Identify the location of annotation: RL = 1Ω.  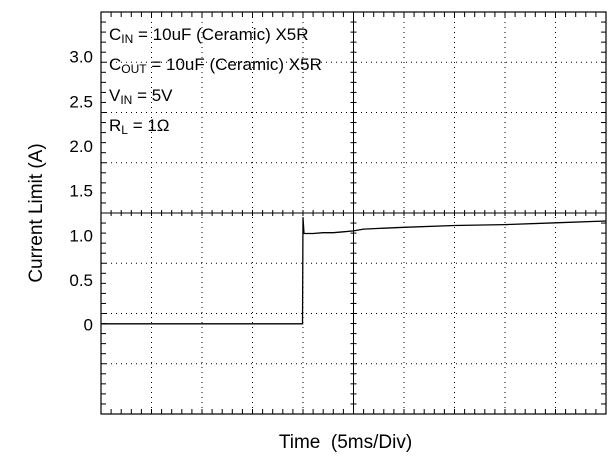
(139, 126).